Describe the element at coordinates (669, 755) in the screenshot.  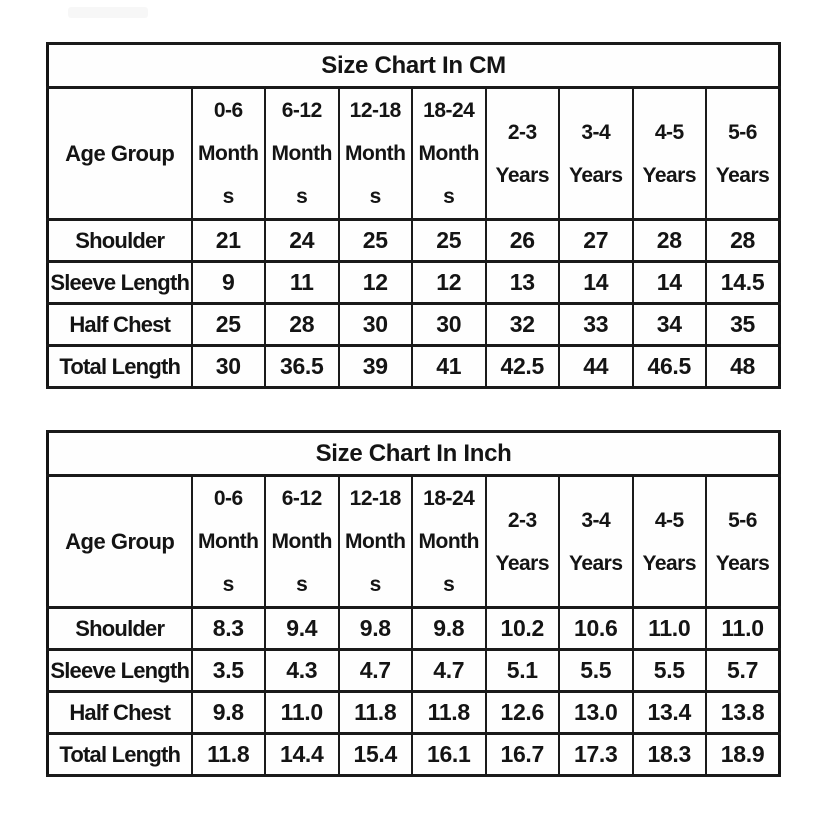
I see `value-cell: 18.3` at that location.